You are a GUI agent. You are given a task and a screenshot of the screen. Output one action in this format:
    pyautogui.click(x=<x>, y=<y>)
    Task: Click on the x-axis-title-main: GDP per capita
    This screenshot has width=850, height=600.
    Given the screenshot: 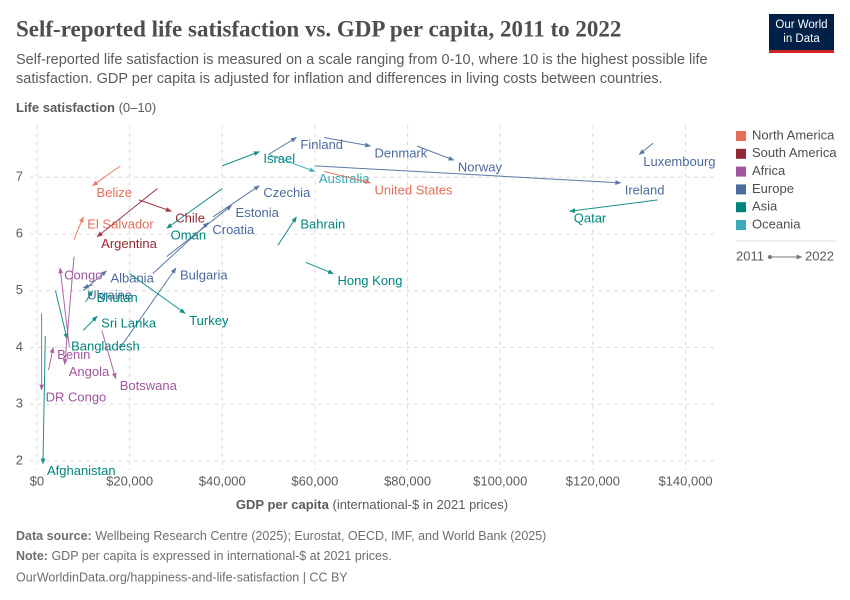 What is the action you would take?
    pyautogui.click(x=283, y=504)
    